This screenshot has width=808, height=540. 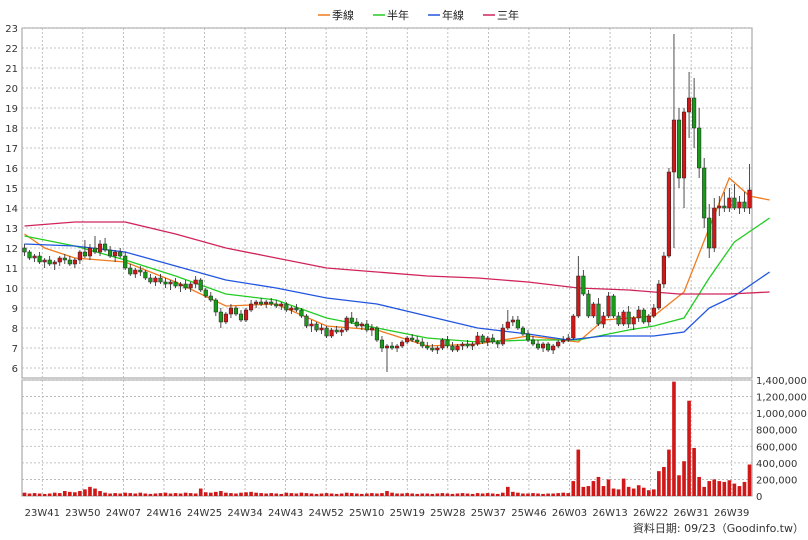 What do you see at coordinates (447, 513) in the screenshot?
I see `x-tick-label: 25W28` at bounding box center [447, 513].